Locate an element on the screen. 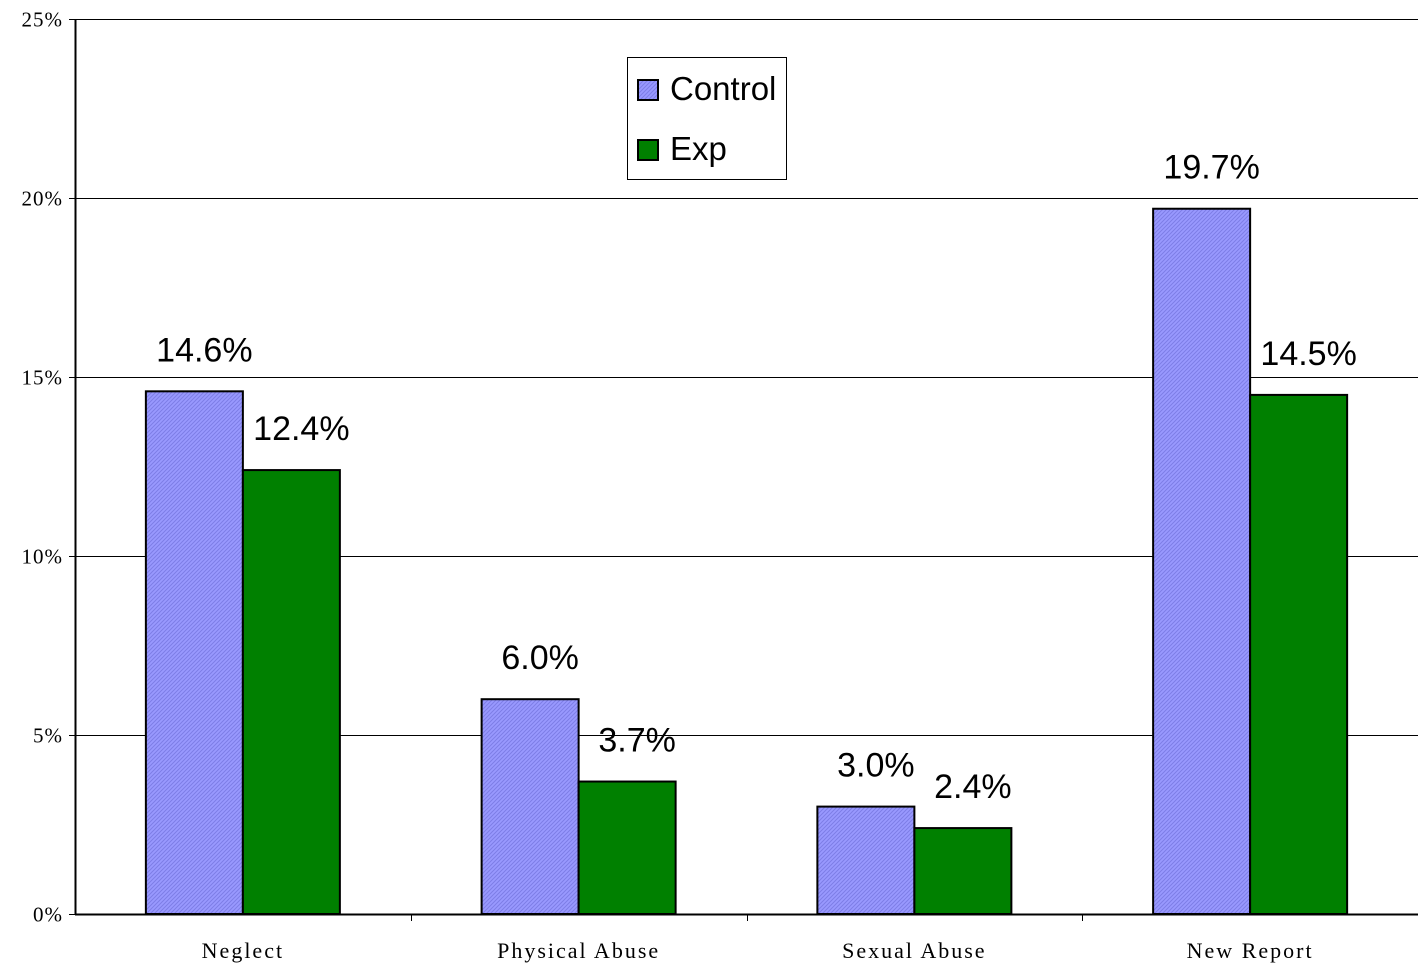 The image size is (1418, 969). data-label: 3.0% is located at coordinates (876, 766).